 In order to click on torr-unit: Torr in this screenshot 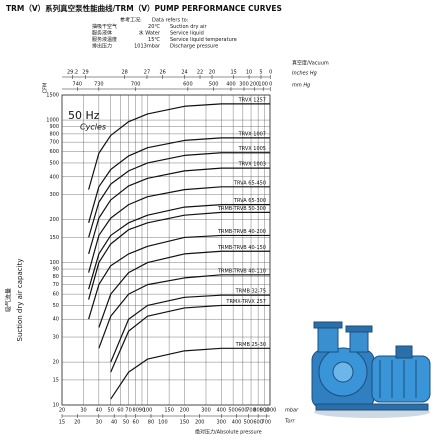, I will do `click(290, 422)`.